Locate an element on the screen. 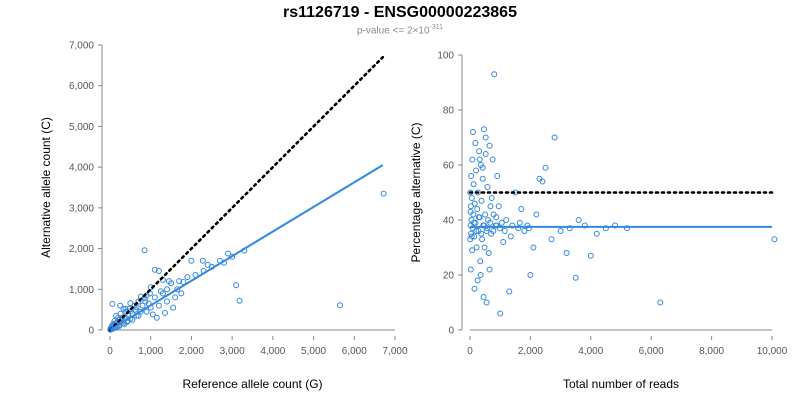  left-y-tick-label: 5,000 is located at coordinates (81, 127).